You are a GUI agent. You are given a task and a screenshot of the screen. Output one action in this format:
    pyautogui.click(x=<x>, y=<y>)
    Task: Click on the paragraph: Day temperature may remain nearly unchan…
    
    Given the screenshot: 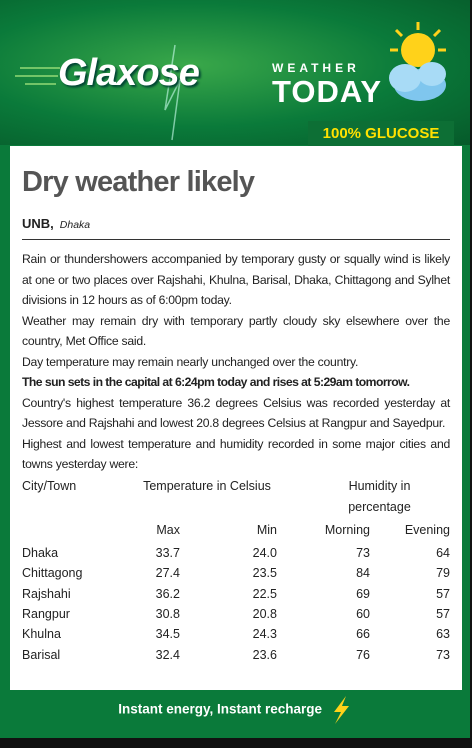 What is the action you would take?
    pyautogui.click(x=190, y=361)
    